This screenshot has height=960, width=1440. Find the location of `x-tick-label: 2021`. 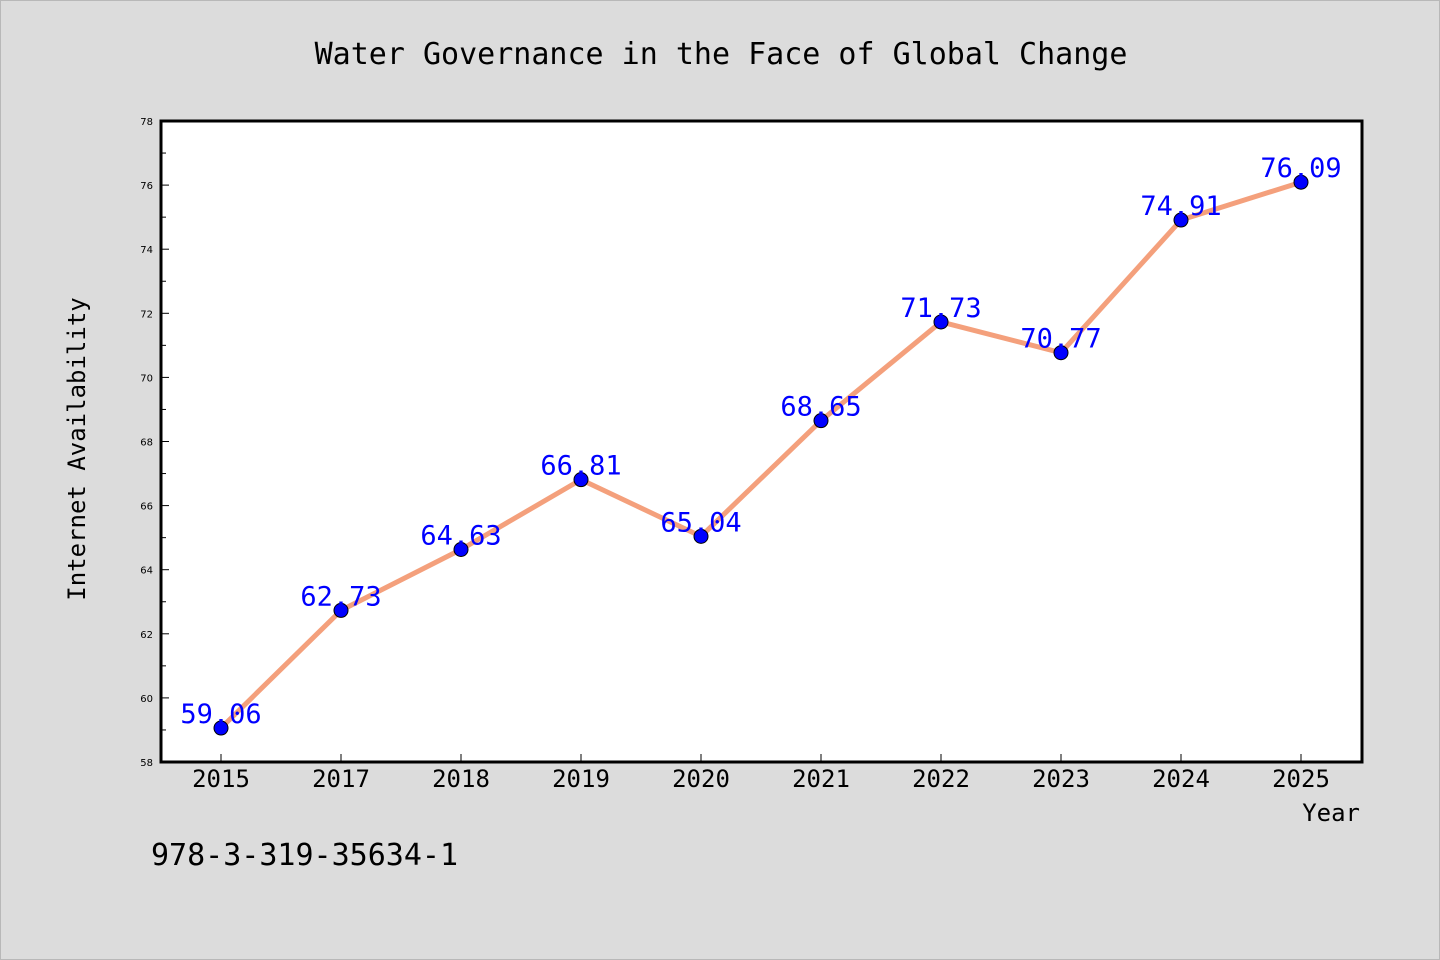

x-tick-label: 2021 is located at coordinates (821, 779).